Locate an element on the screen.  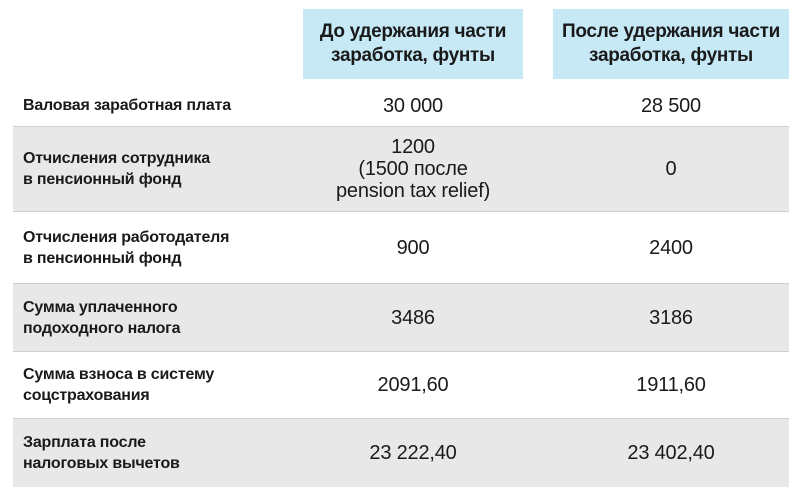
row-label: Отчисления сотрудника в пенсионный фонд is located at coordinates (116, 169).